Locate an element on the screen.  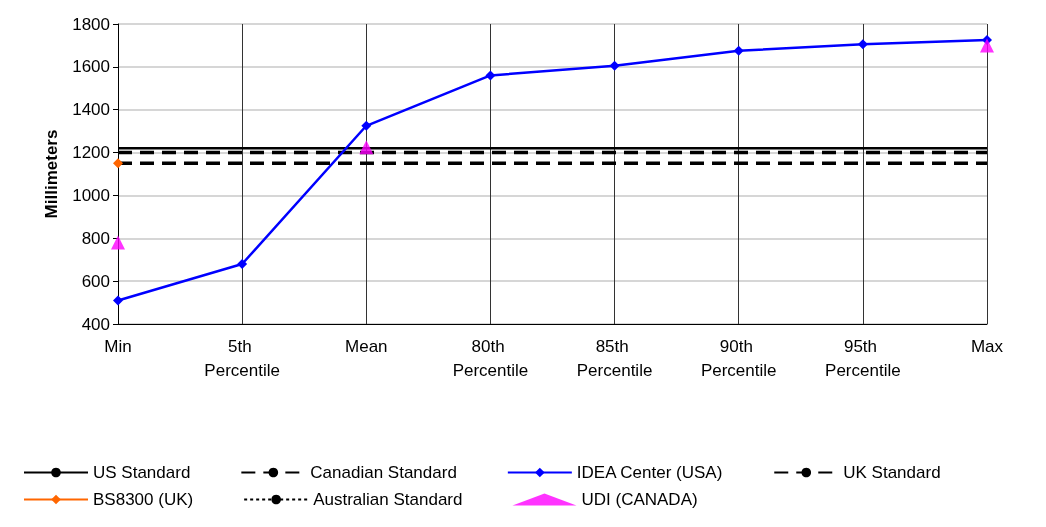
x-tick-label: 80th Percentile is located at coordinates (490, 358).